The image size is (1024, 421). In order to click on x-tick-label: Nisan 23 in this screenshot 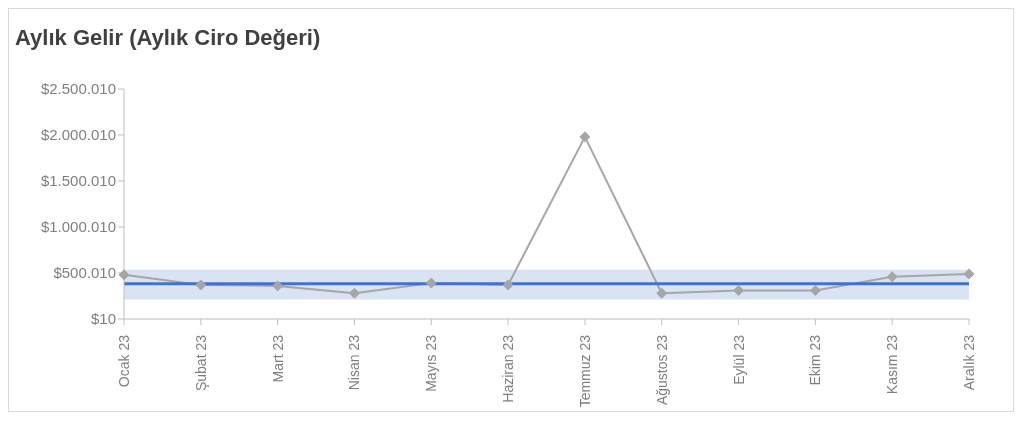, I will do `click(354, 362)`.